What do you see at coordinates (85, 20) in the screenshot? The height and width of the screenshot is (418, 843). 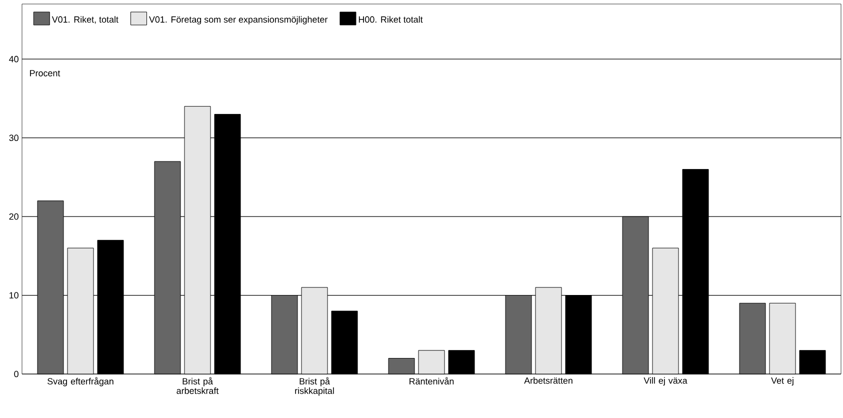 I see `legend-label: V01. Riket, totalt` at bounding box center [85, 20].